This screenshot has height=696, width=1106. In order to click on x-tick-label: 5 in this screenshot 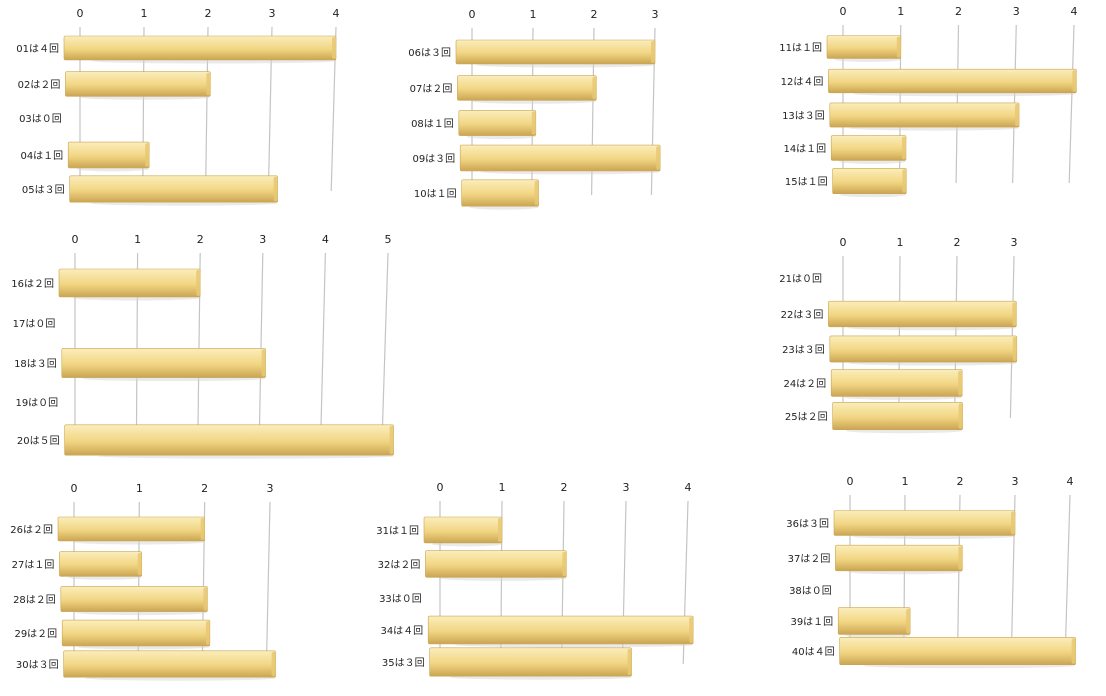, I will do `click(388, 239)`.